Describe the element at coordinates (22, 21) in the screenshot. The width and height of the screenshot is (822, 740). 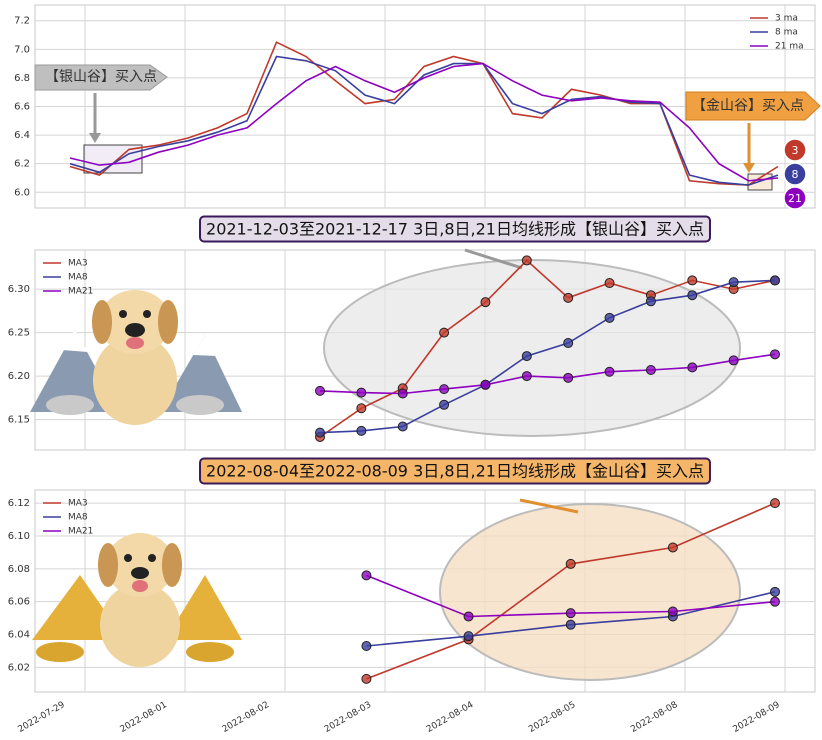
I see `y-tick-label: 7.2` at that location.